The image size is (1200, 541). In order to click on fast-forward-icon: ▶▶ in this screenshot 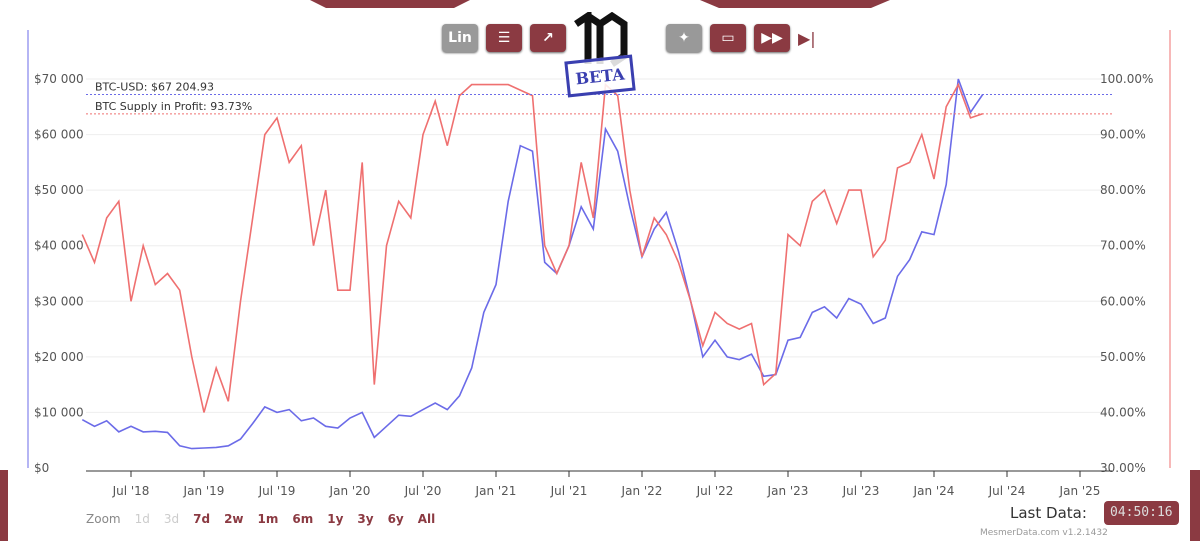, I will do `click(772, 38)`.